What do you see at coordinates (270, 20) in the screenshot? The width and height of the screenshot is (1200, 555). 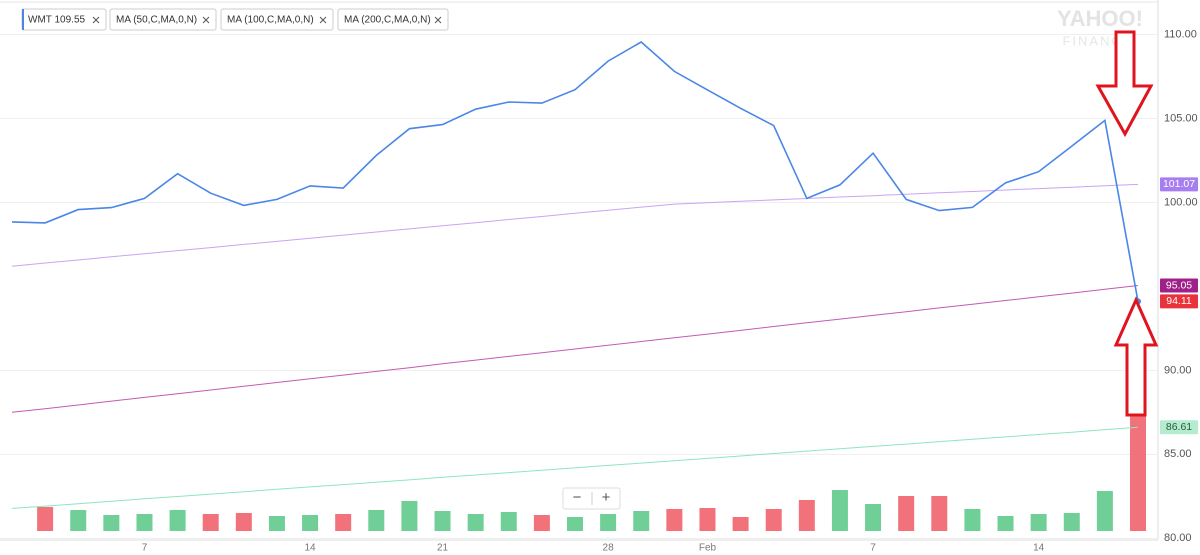 I see `legend-label: MA (100,C,MA,0,N)` at bounding box center [270, 20].